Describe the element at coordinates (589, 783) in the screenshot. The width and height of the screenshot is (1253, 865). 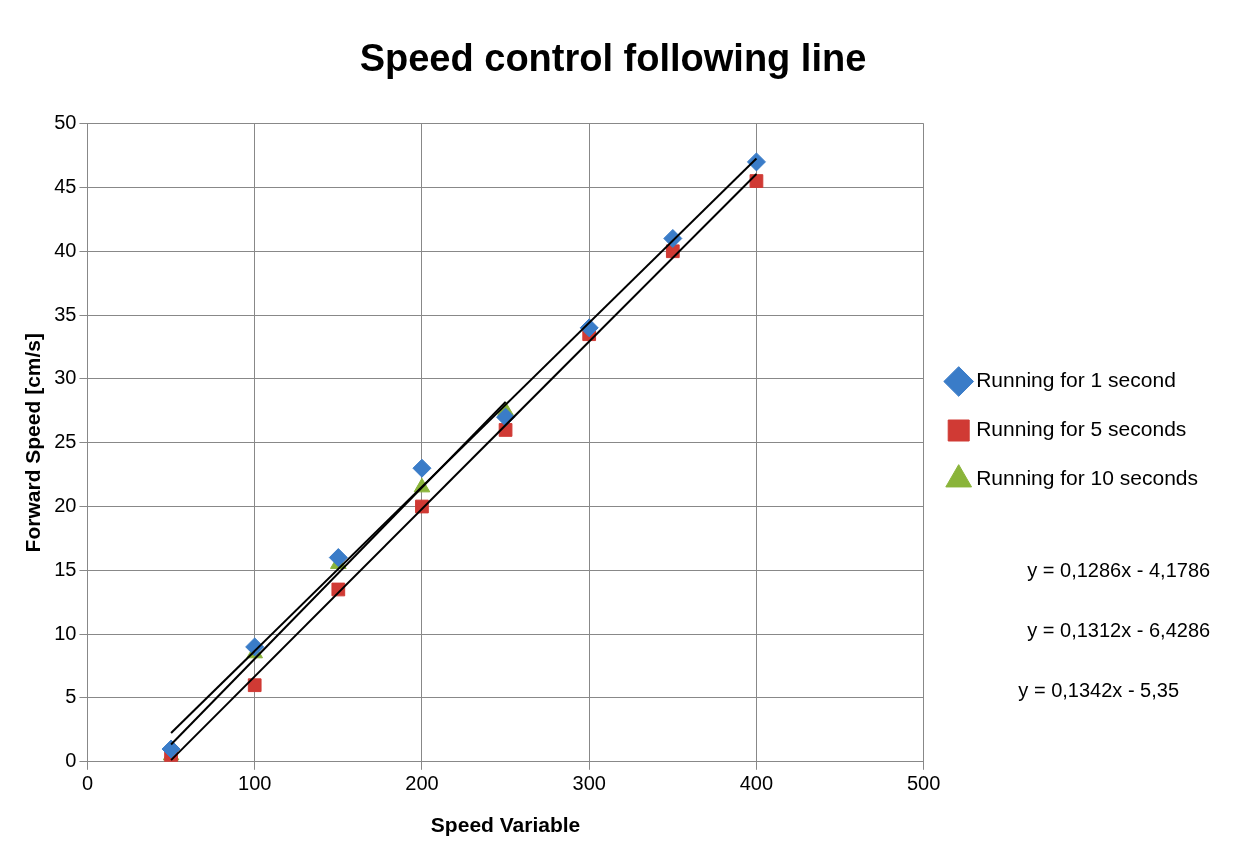
I see `x-tick-label: 300` at that location.